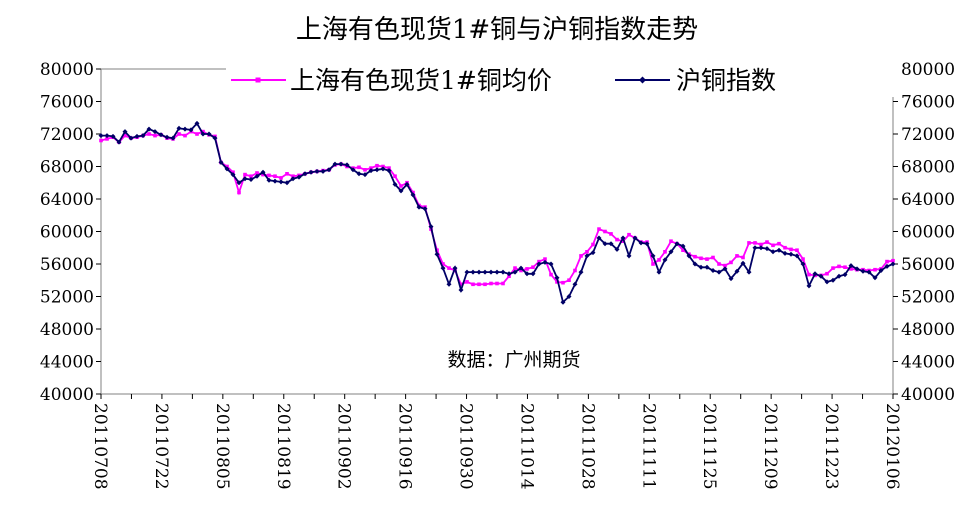 This screenshot has height=506, width=976. Describe the element at coordinates (928, 103) in the screenshot. I see `y-tick-right-label: 76000` at that location.